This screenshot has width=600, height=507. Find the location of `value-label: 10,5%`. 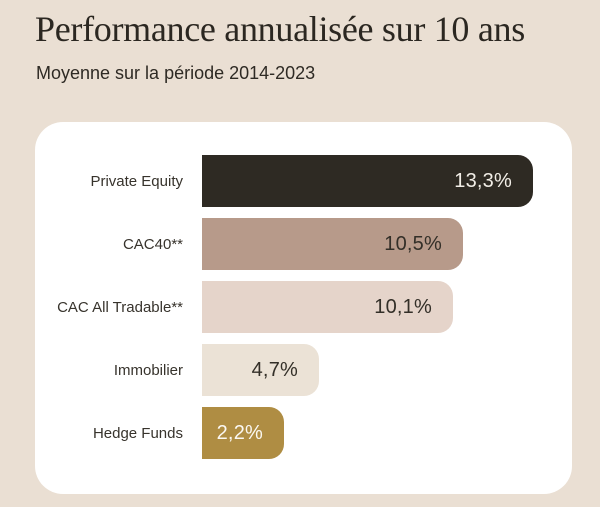

value-label: 10,5% is located at coordinates (413, 243).